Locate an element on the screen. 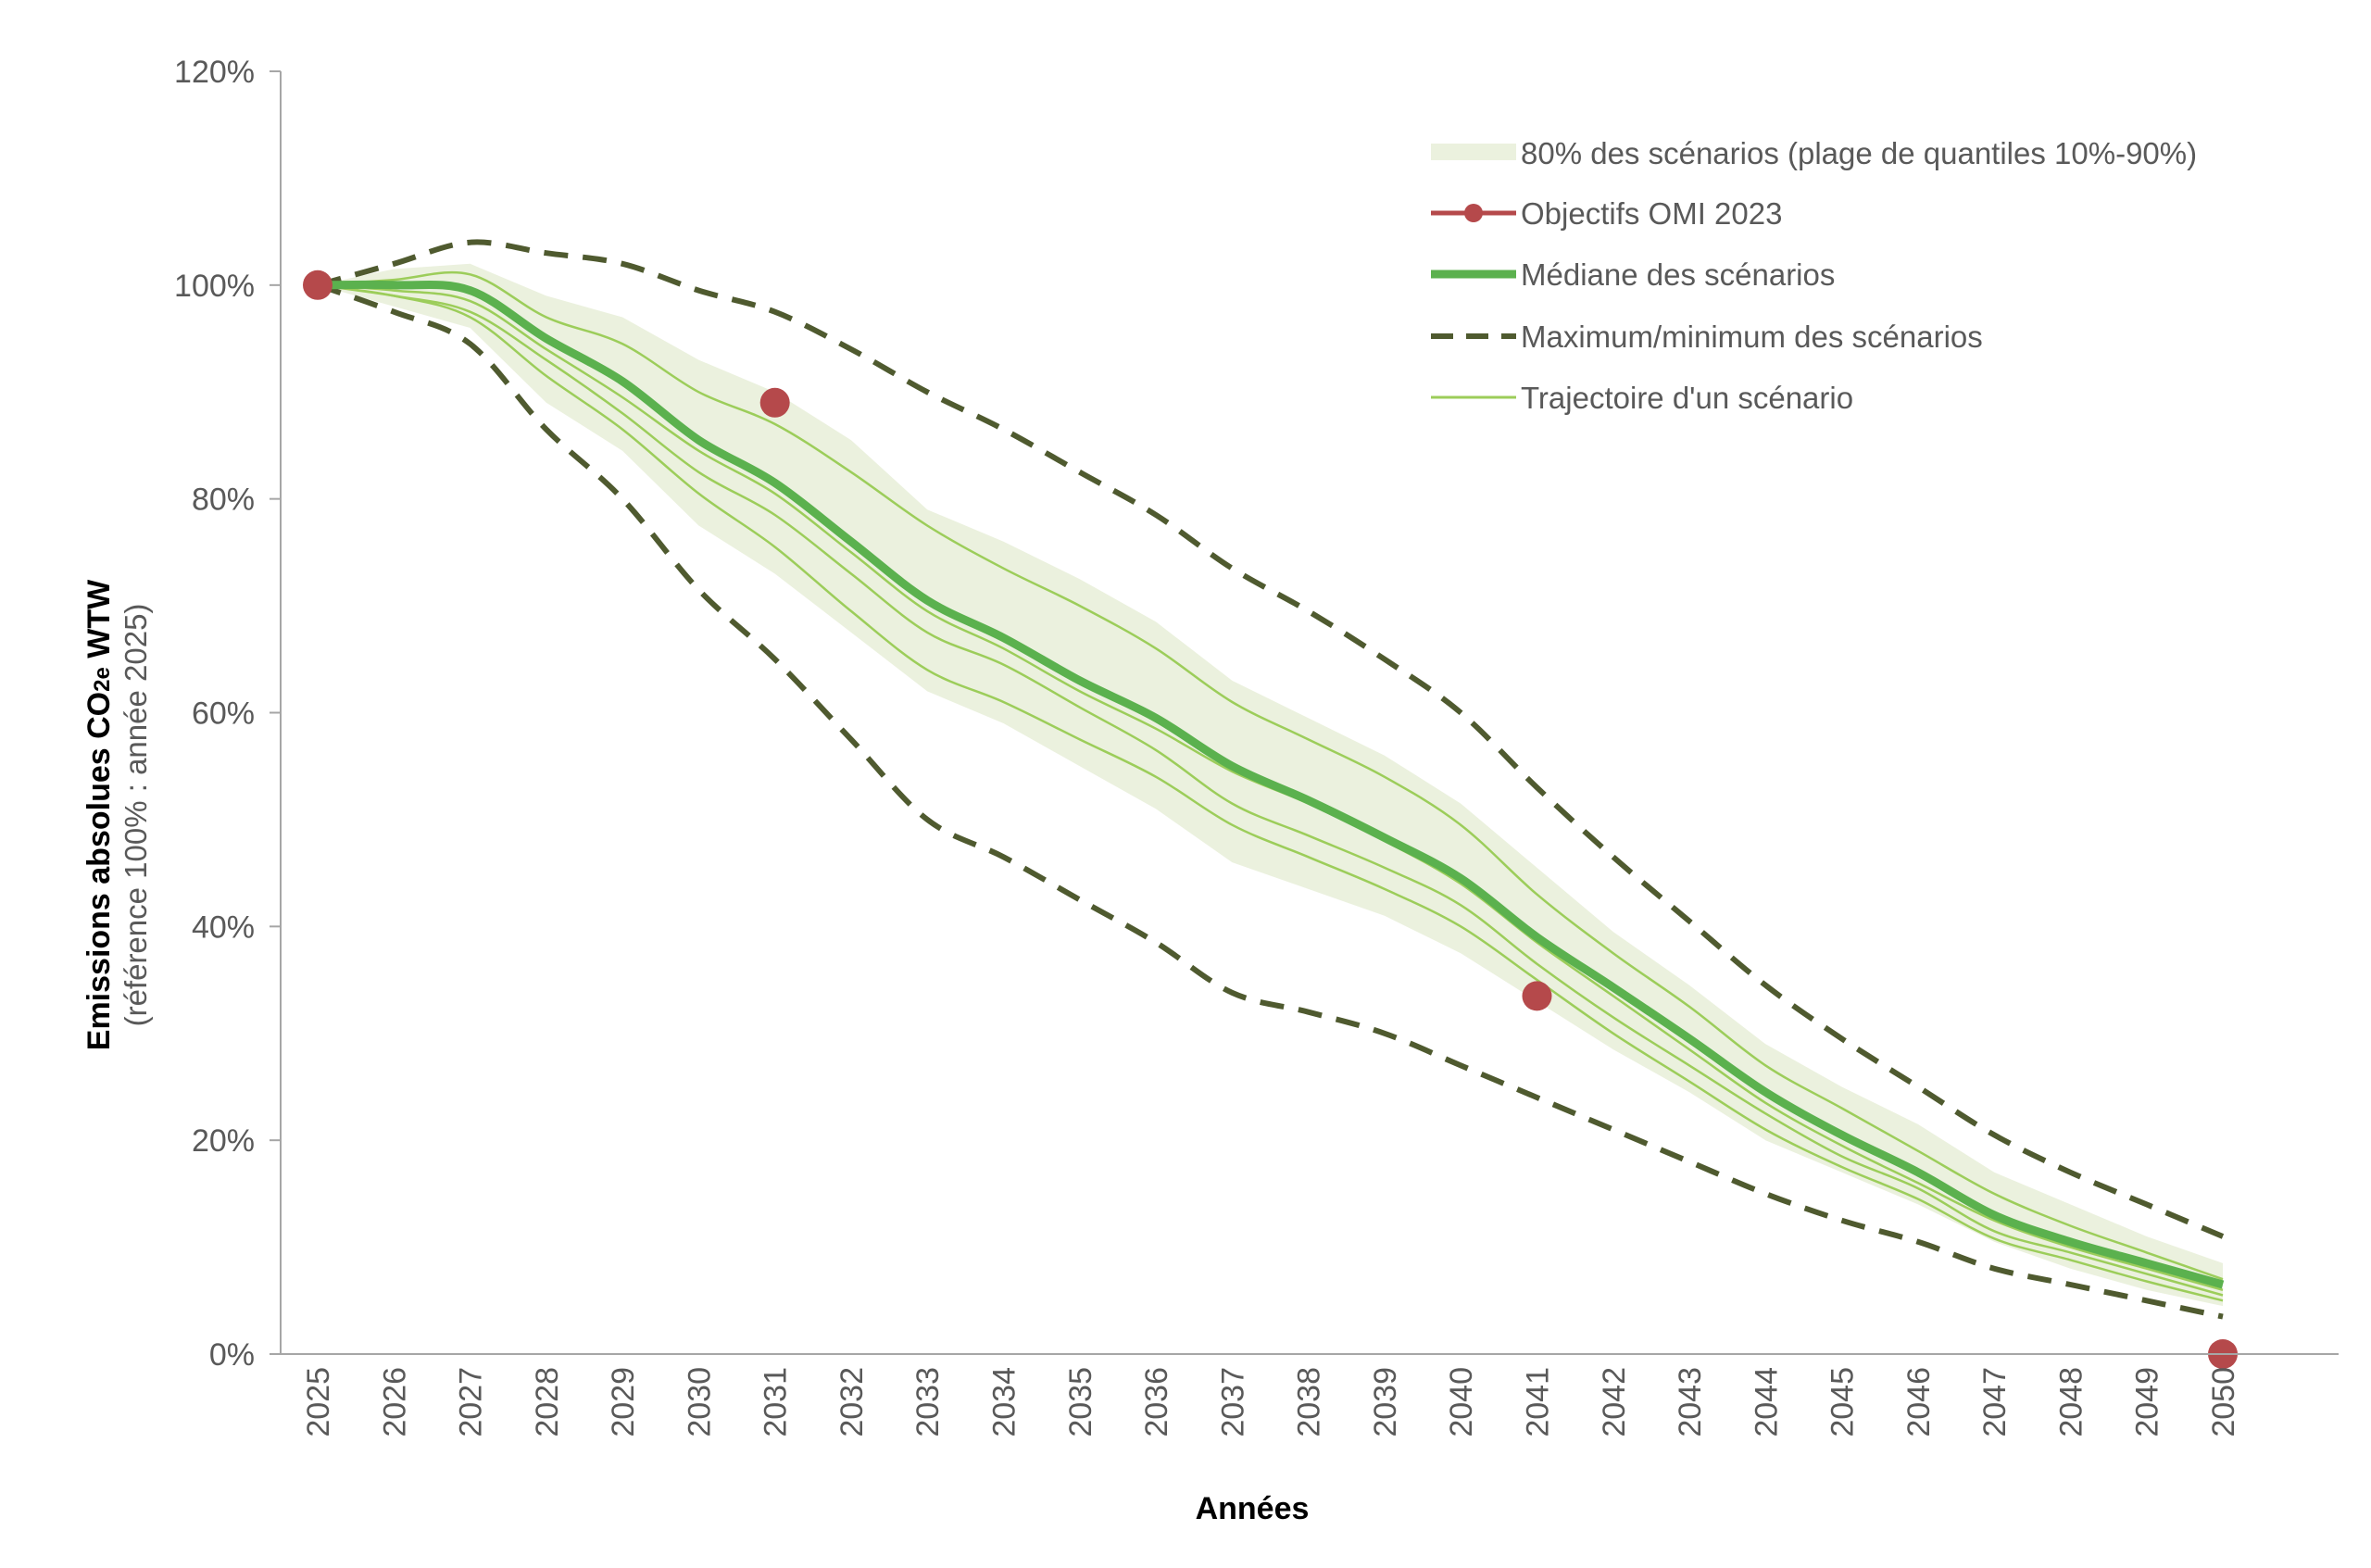 The height and width of the screenshot is (1568, 2371). x-tick-label: 2043 is located at coordinates (1690, 1402).